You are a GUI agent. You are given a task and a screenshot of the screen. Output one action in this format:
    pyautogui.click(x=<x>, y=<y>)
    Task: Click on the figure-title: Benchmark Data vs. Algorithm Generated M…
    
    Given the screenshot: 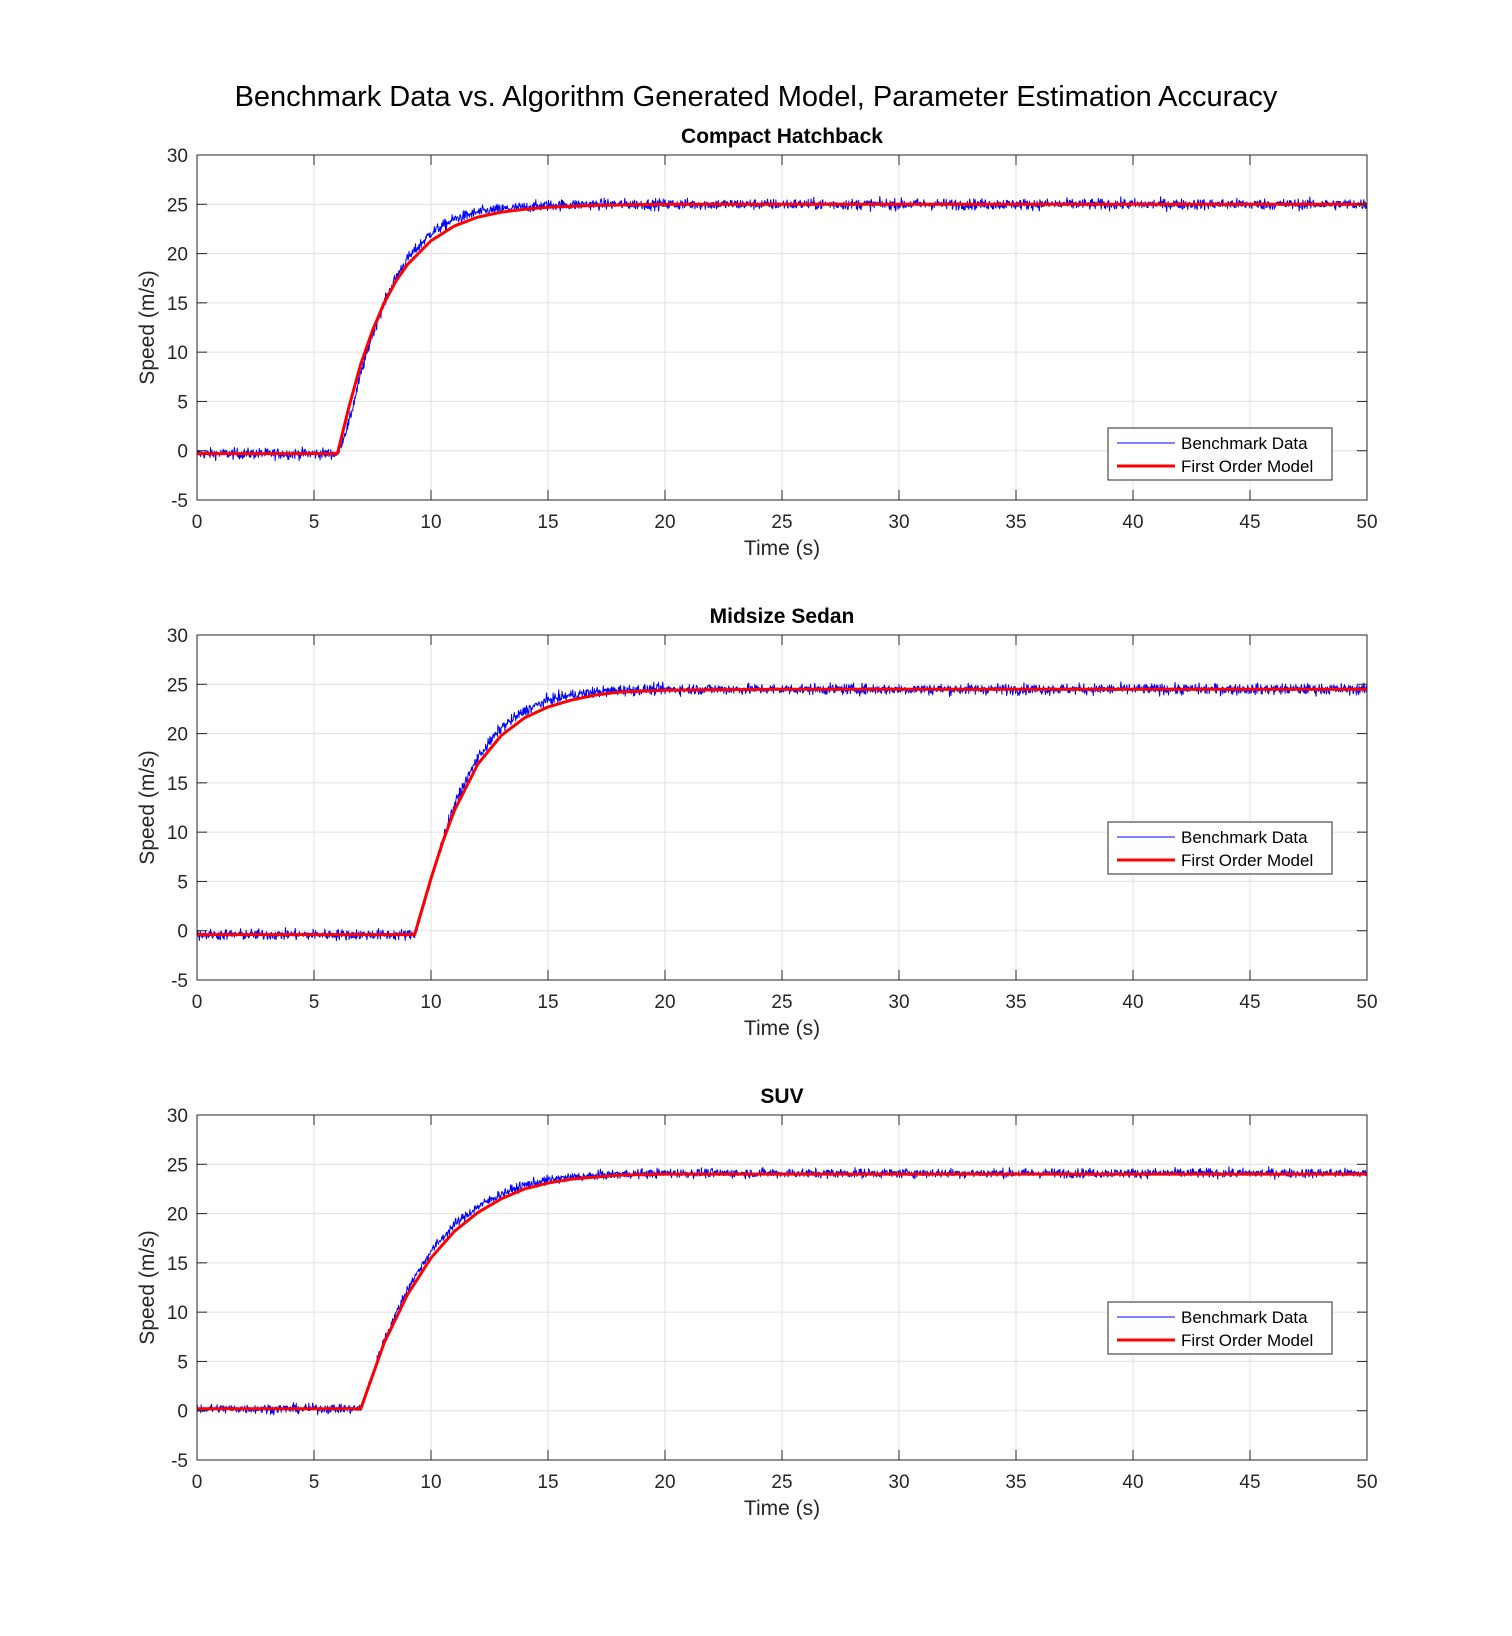 What is the action you would take?
    pyautogui.click(x=756, y=97)
    